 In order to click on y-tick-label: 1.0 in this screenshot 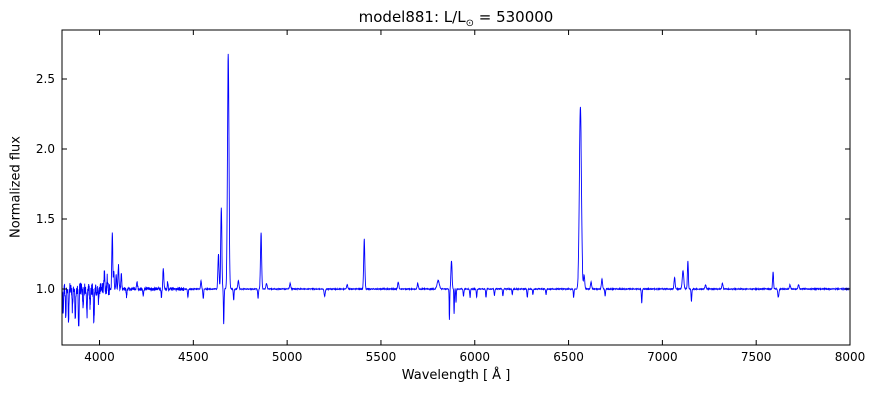, I will do `click(45, 289)`.